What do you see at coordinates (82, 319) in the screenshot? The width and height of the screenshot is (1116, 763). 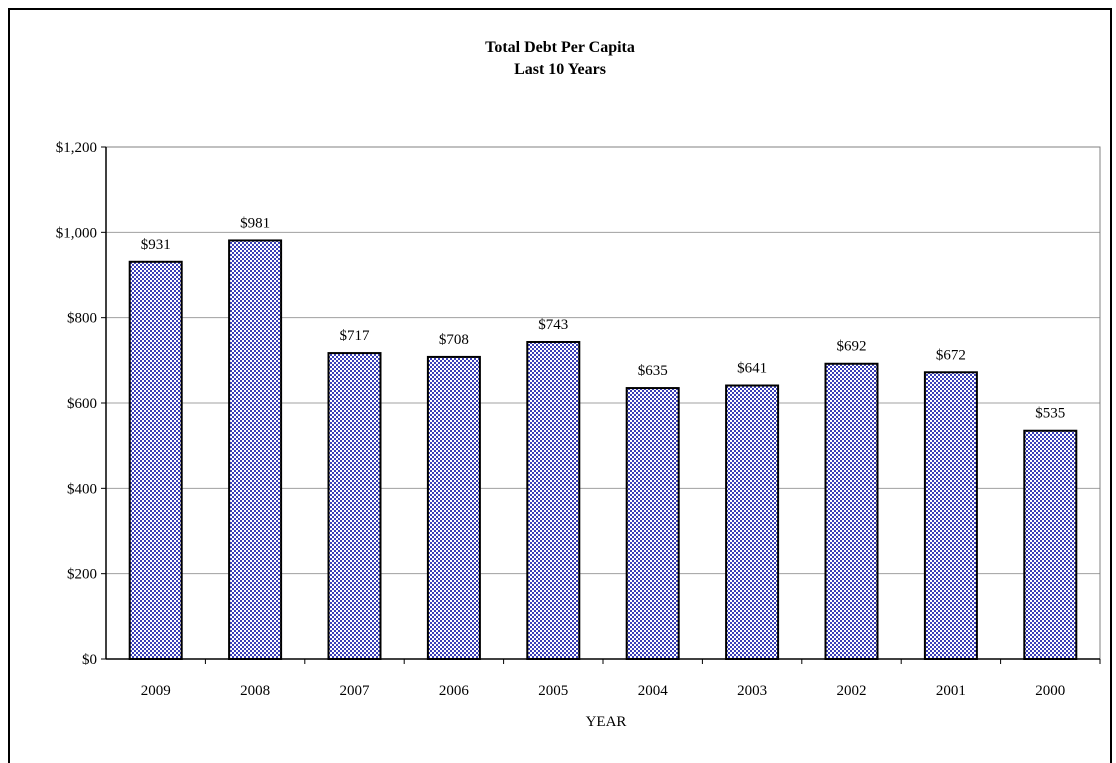 I see `y-tick-label: $800` at bounding box center [82, 319].